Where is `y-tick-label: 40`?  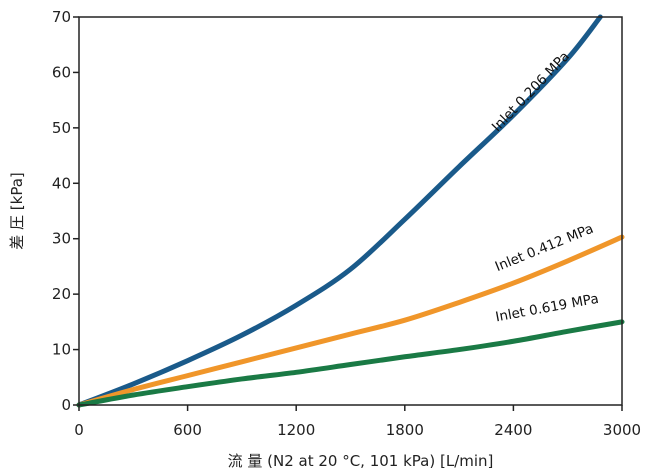 y-tick-label: 40 is located at coordinates (61, 183).